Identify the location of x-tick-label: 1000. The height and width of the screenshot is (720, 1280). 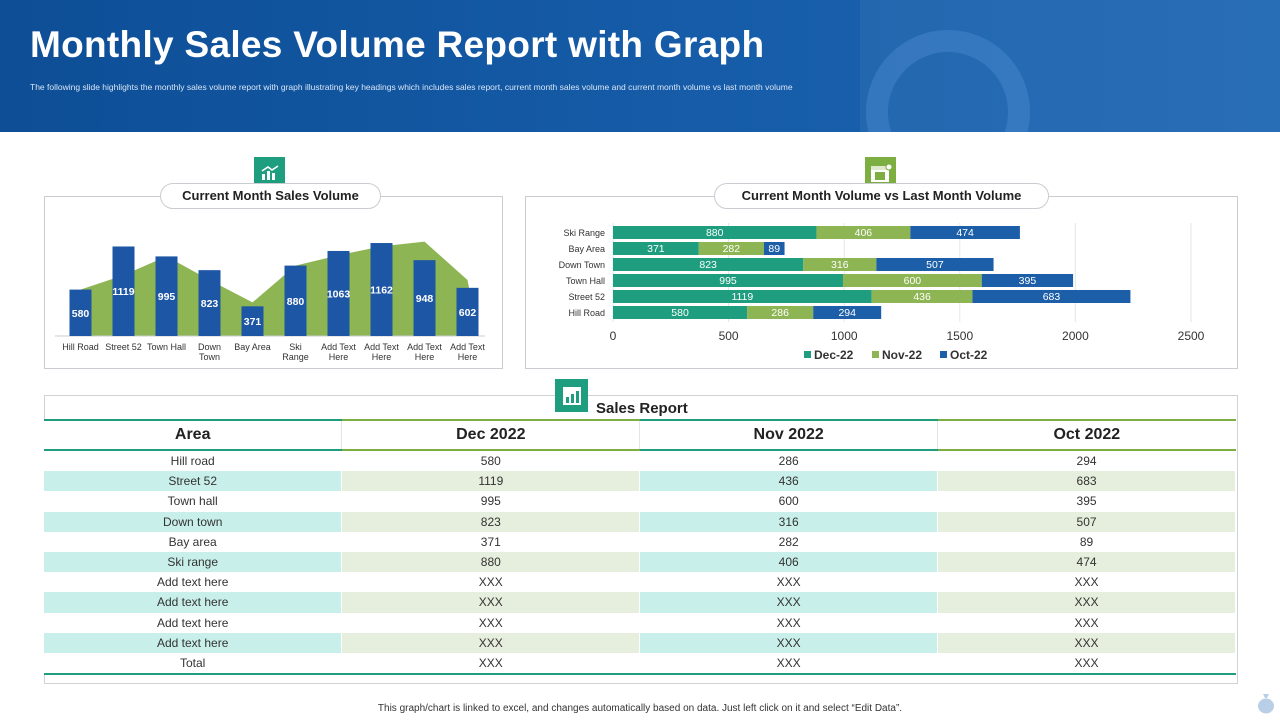
(844, 336).